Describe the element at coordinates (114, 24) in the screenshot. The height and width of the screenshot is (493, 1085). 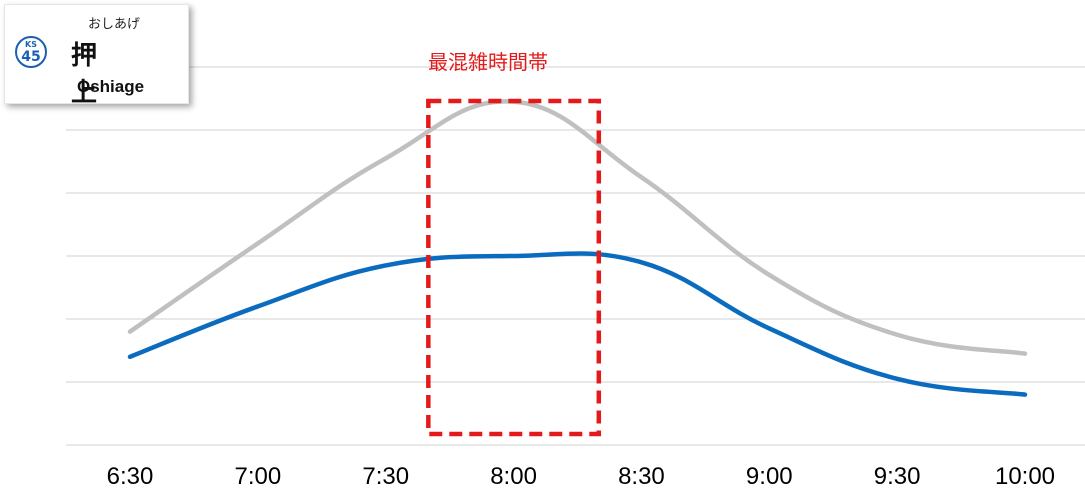
I see `station-name-kana: おしあげ` at that location.